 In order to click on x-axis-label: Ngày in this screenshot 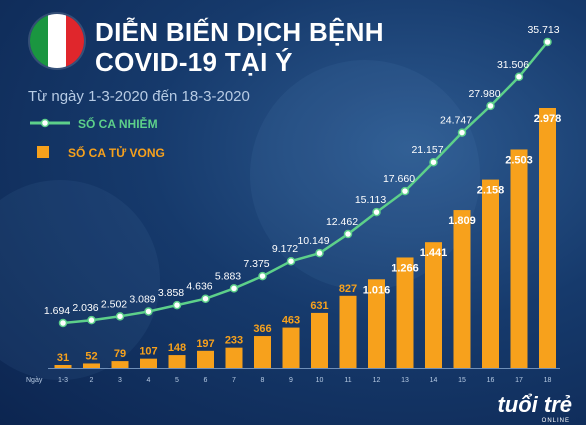, I will do `click(34, 380)`.